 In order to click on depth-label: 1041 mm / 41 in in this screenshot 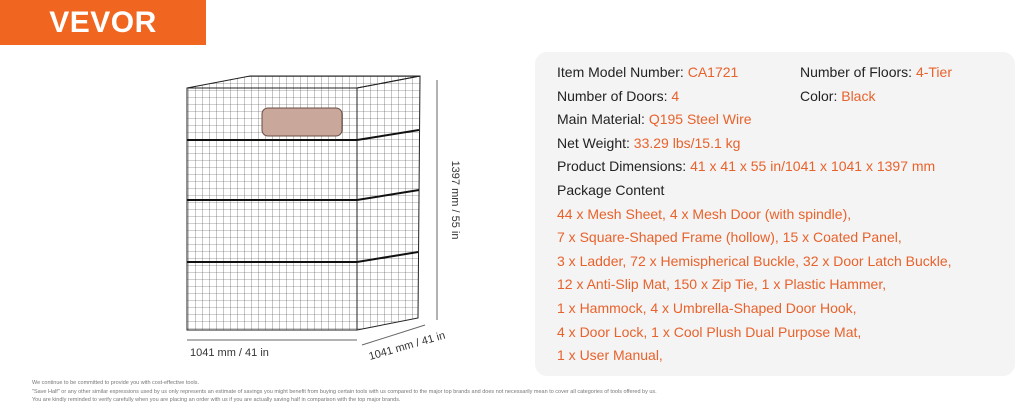, I will do `click(407, 346)`.